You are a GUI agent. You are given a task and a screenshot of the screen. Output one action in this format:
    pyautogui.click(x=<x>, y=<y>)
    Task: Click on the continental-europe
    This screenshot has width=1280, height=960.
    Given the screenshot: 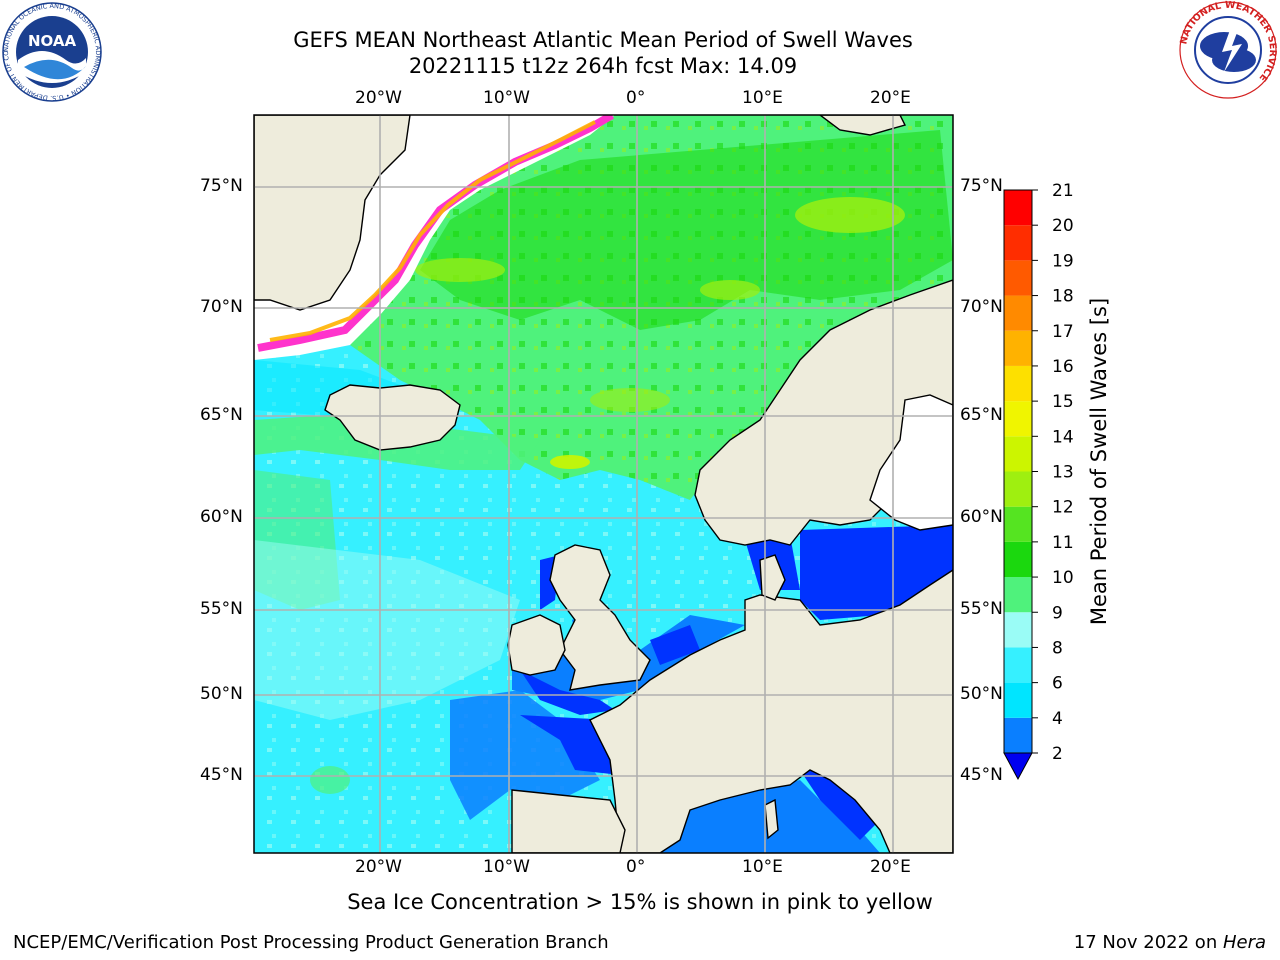 What is the action you would take?
    pyautogui.click(x=771, y=711)
    